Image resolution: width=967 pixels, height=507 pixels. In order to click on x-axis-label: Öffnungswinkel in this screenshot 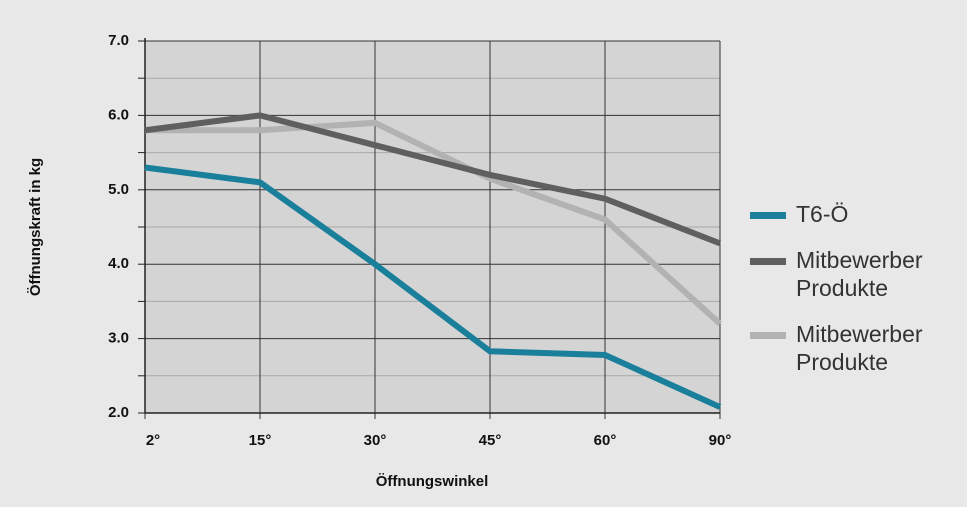, I will do `click(432, 481)`.